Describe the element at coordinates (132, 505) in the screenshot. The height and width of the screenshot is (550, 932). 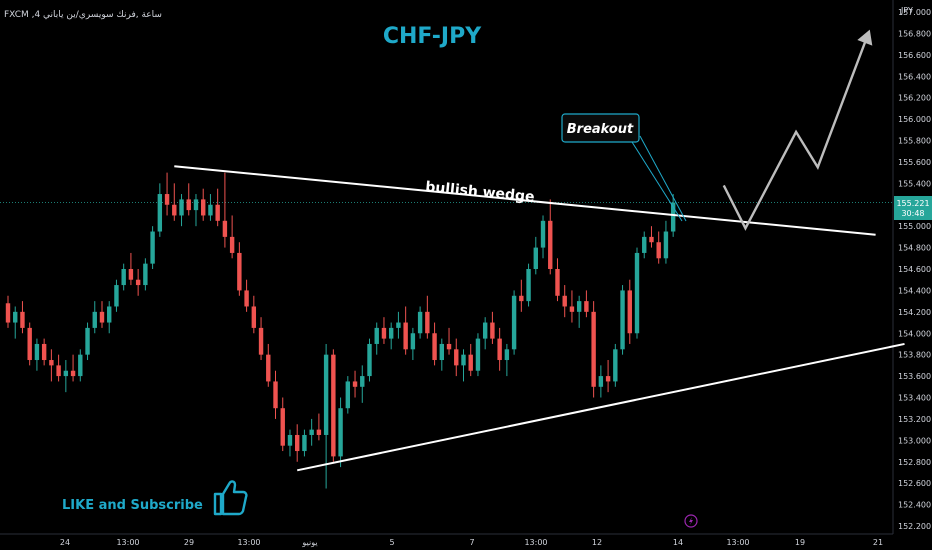
I see `cta-text: LIKE and Subscribe` at that location.